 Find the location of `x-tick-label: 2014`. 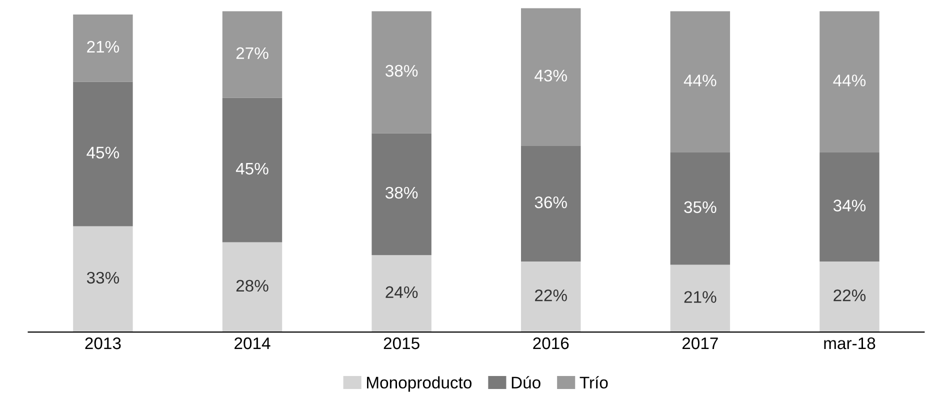

x-tick-label: 2014 is located at coordinates (252, 343).